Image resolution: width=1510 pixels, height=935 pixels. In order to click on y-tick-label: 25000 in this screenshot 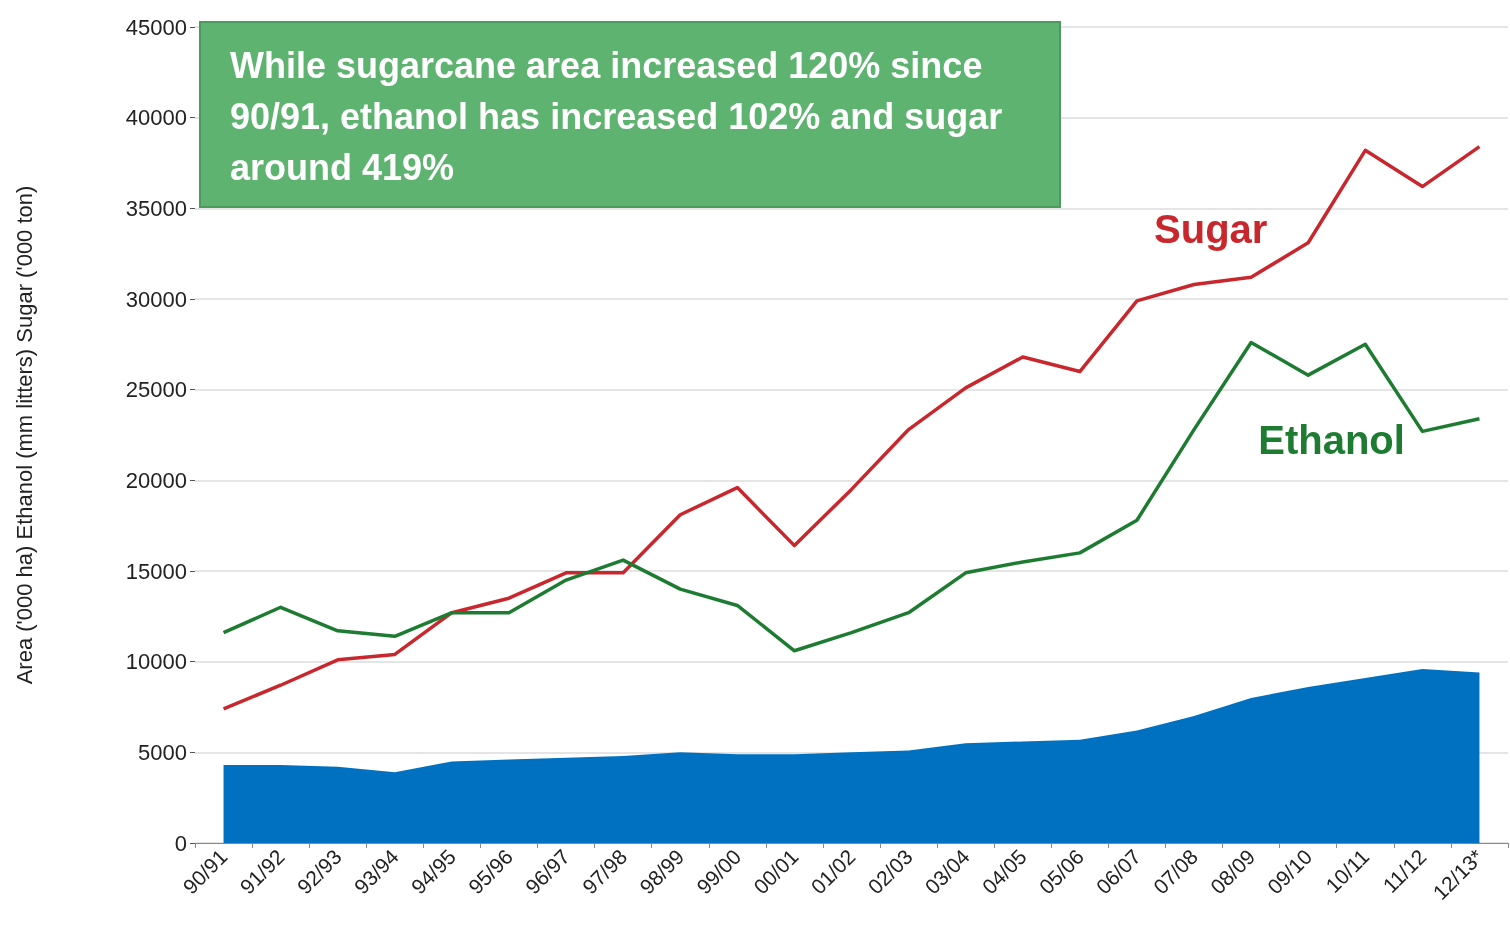, I will do `click(156, 390)`.